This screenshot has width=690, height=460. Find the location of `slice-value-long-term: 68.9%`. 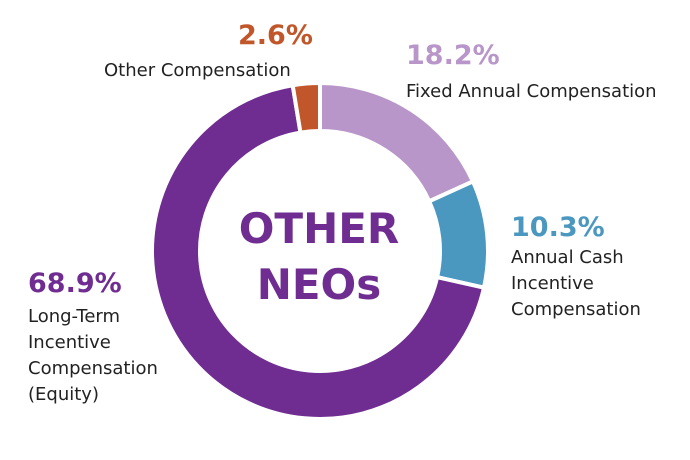

slice-value-long-term: 68.9% is located at coordinates (75, 283).